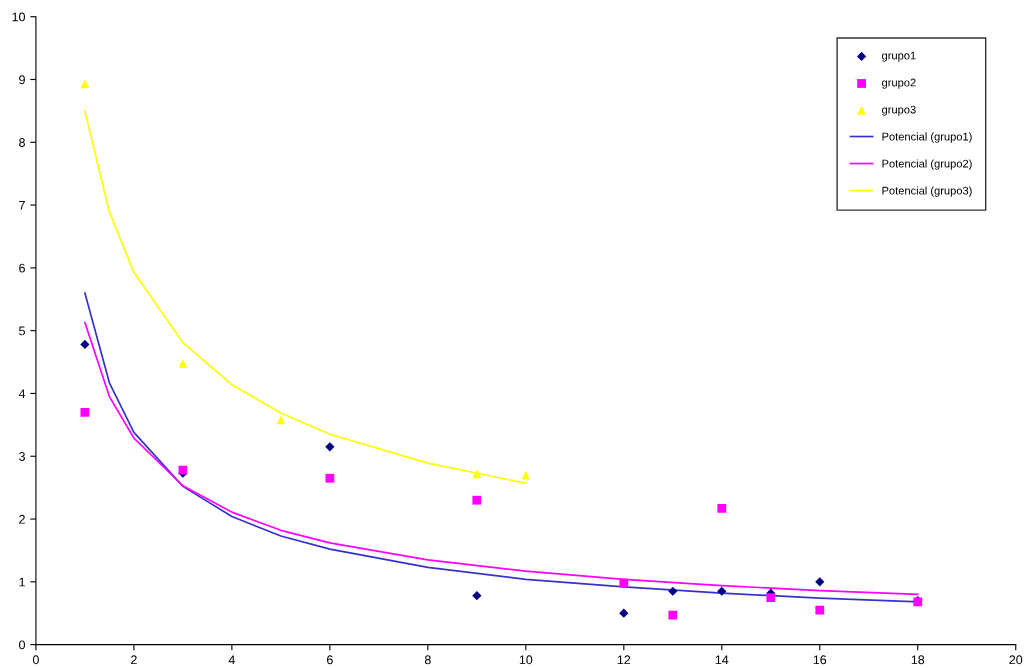  I want to click on x-tick-label: 14, so click(722, 660).